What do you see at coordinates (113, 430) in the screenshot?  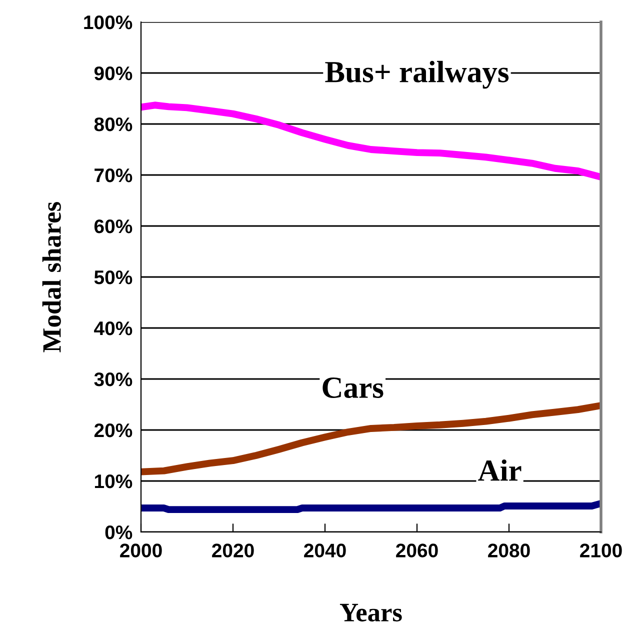 I see `y-tick-label: 20%` at bounding box center [113, 430].